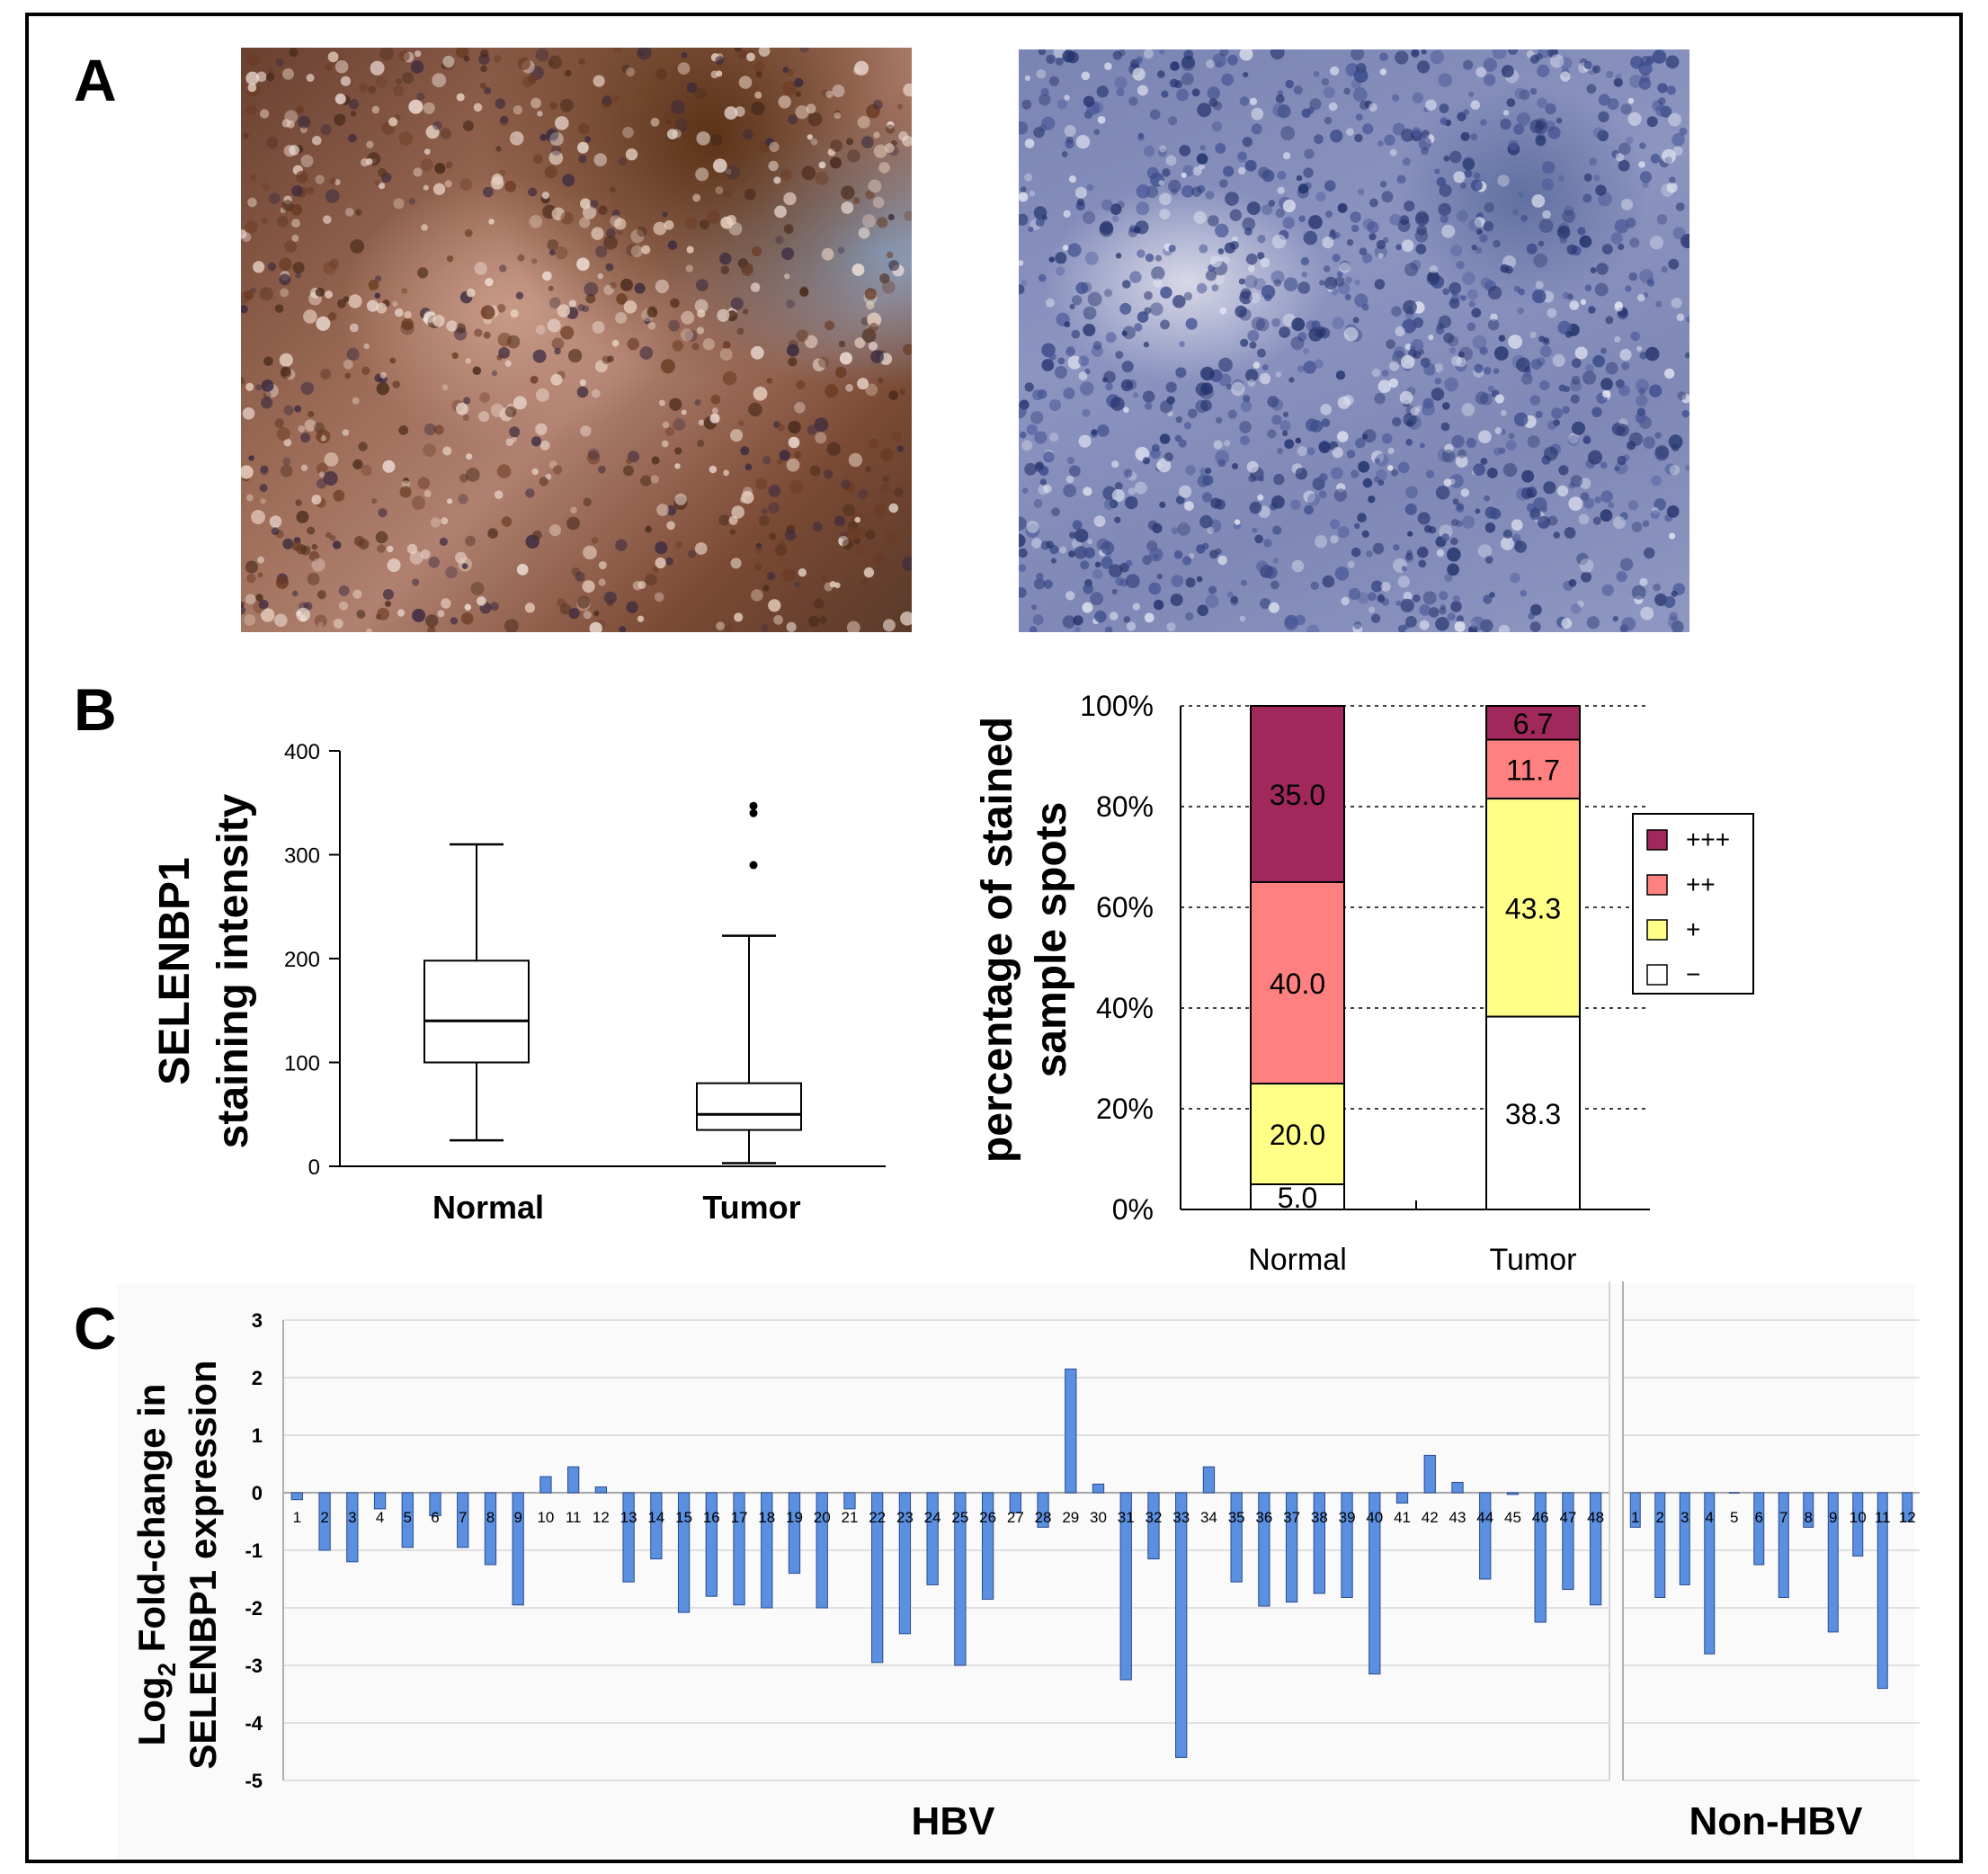  What do you see at coordinates (1883, 1517) in the screenshot?
I see `fold-category-label-non-hbv-11: 11` at bounding box center [1883, 1517].